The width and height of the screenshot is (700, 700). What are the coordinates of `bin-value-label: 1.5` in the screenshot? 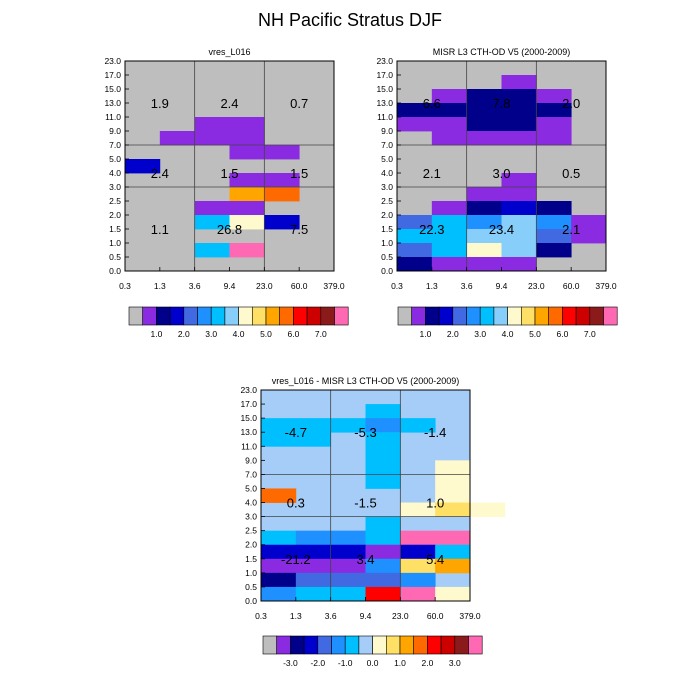 It's located at (299, 173).